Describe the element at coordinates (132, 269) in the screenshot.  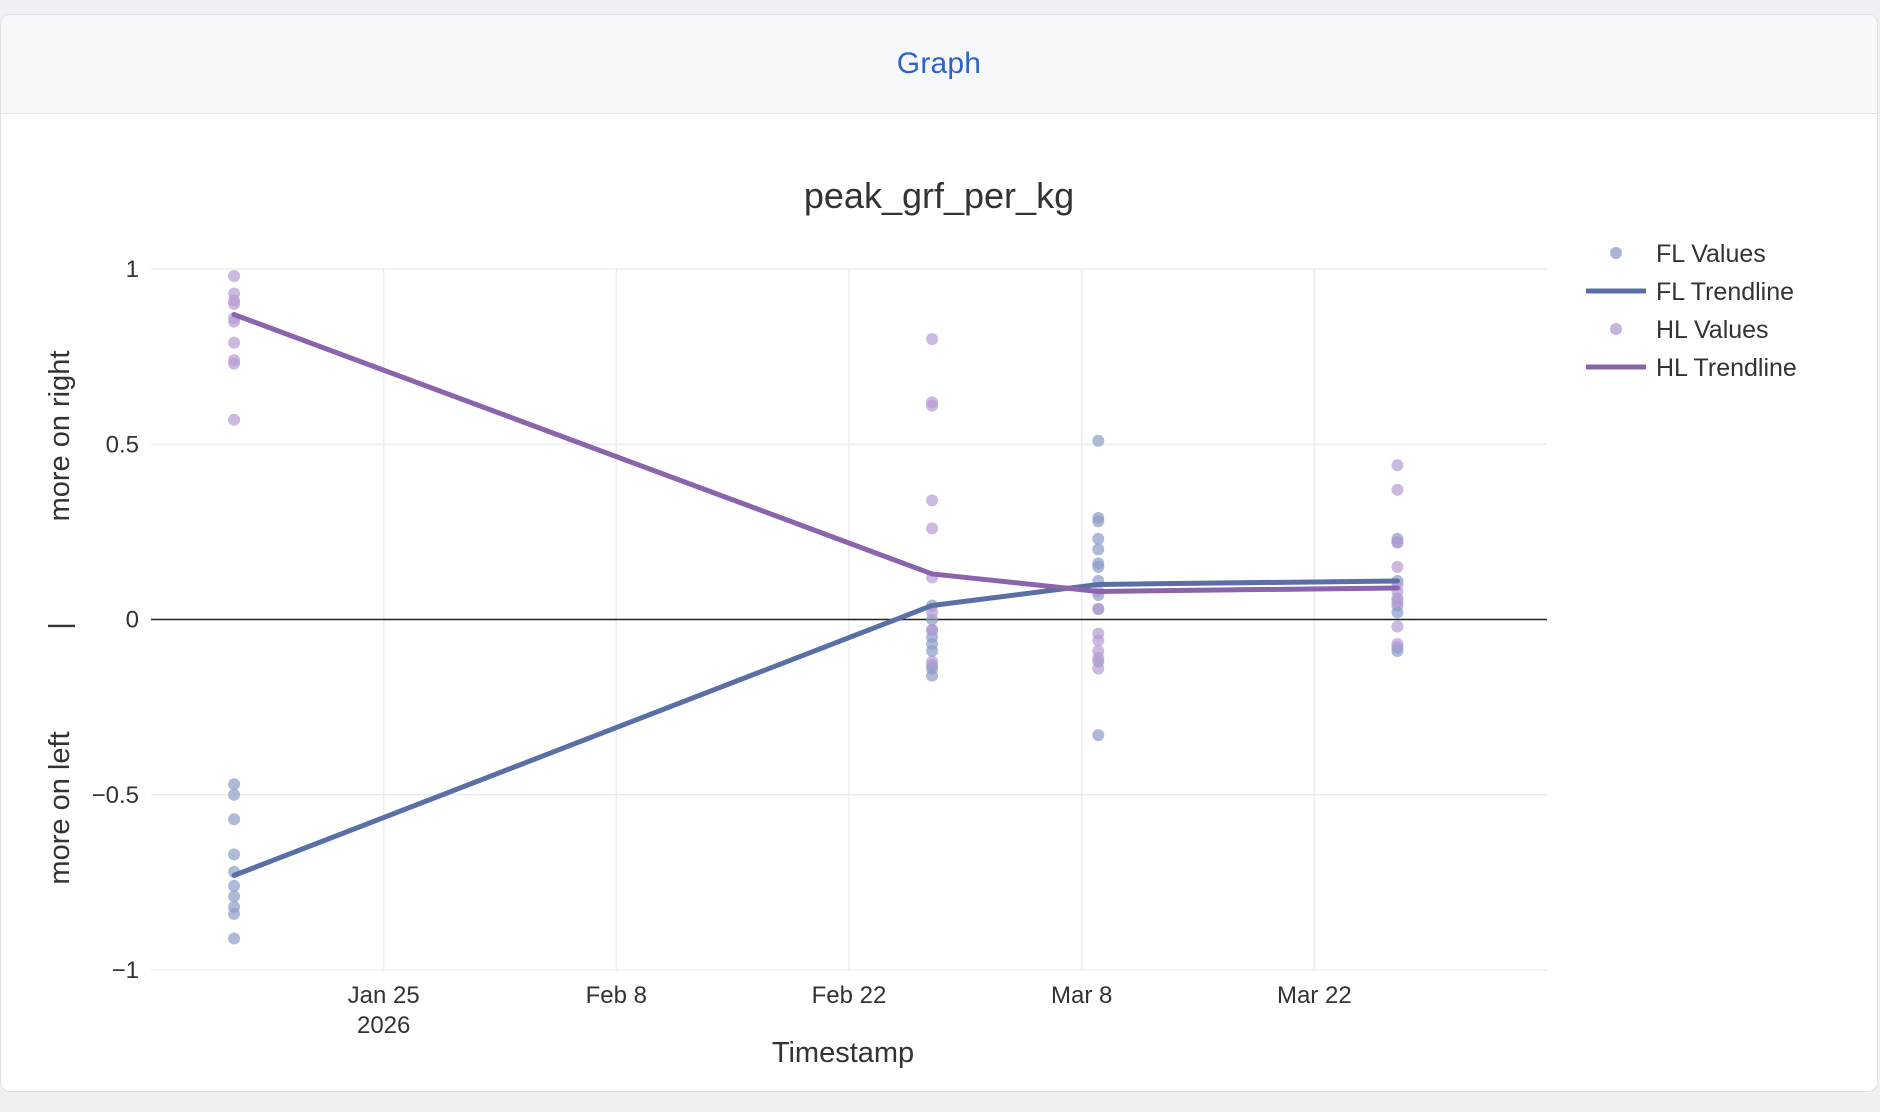
I see `y-tick-label: 1` at that location.